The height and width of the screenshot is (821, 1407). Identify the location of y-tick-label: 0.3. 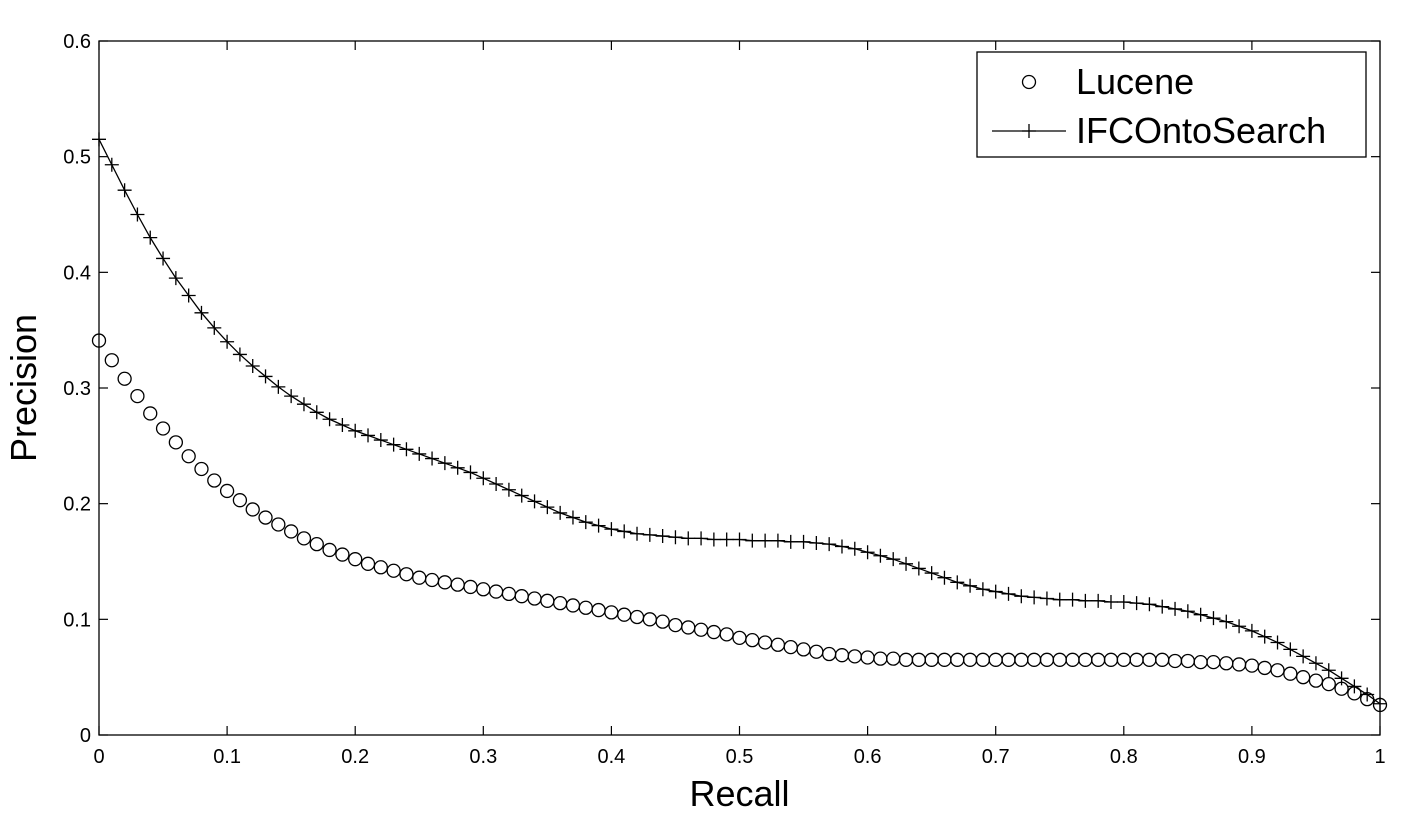
(77, 389).